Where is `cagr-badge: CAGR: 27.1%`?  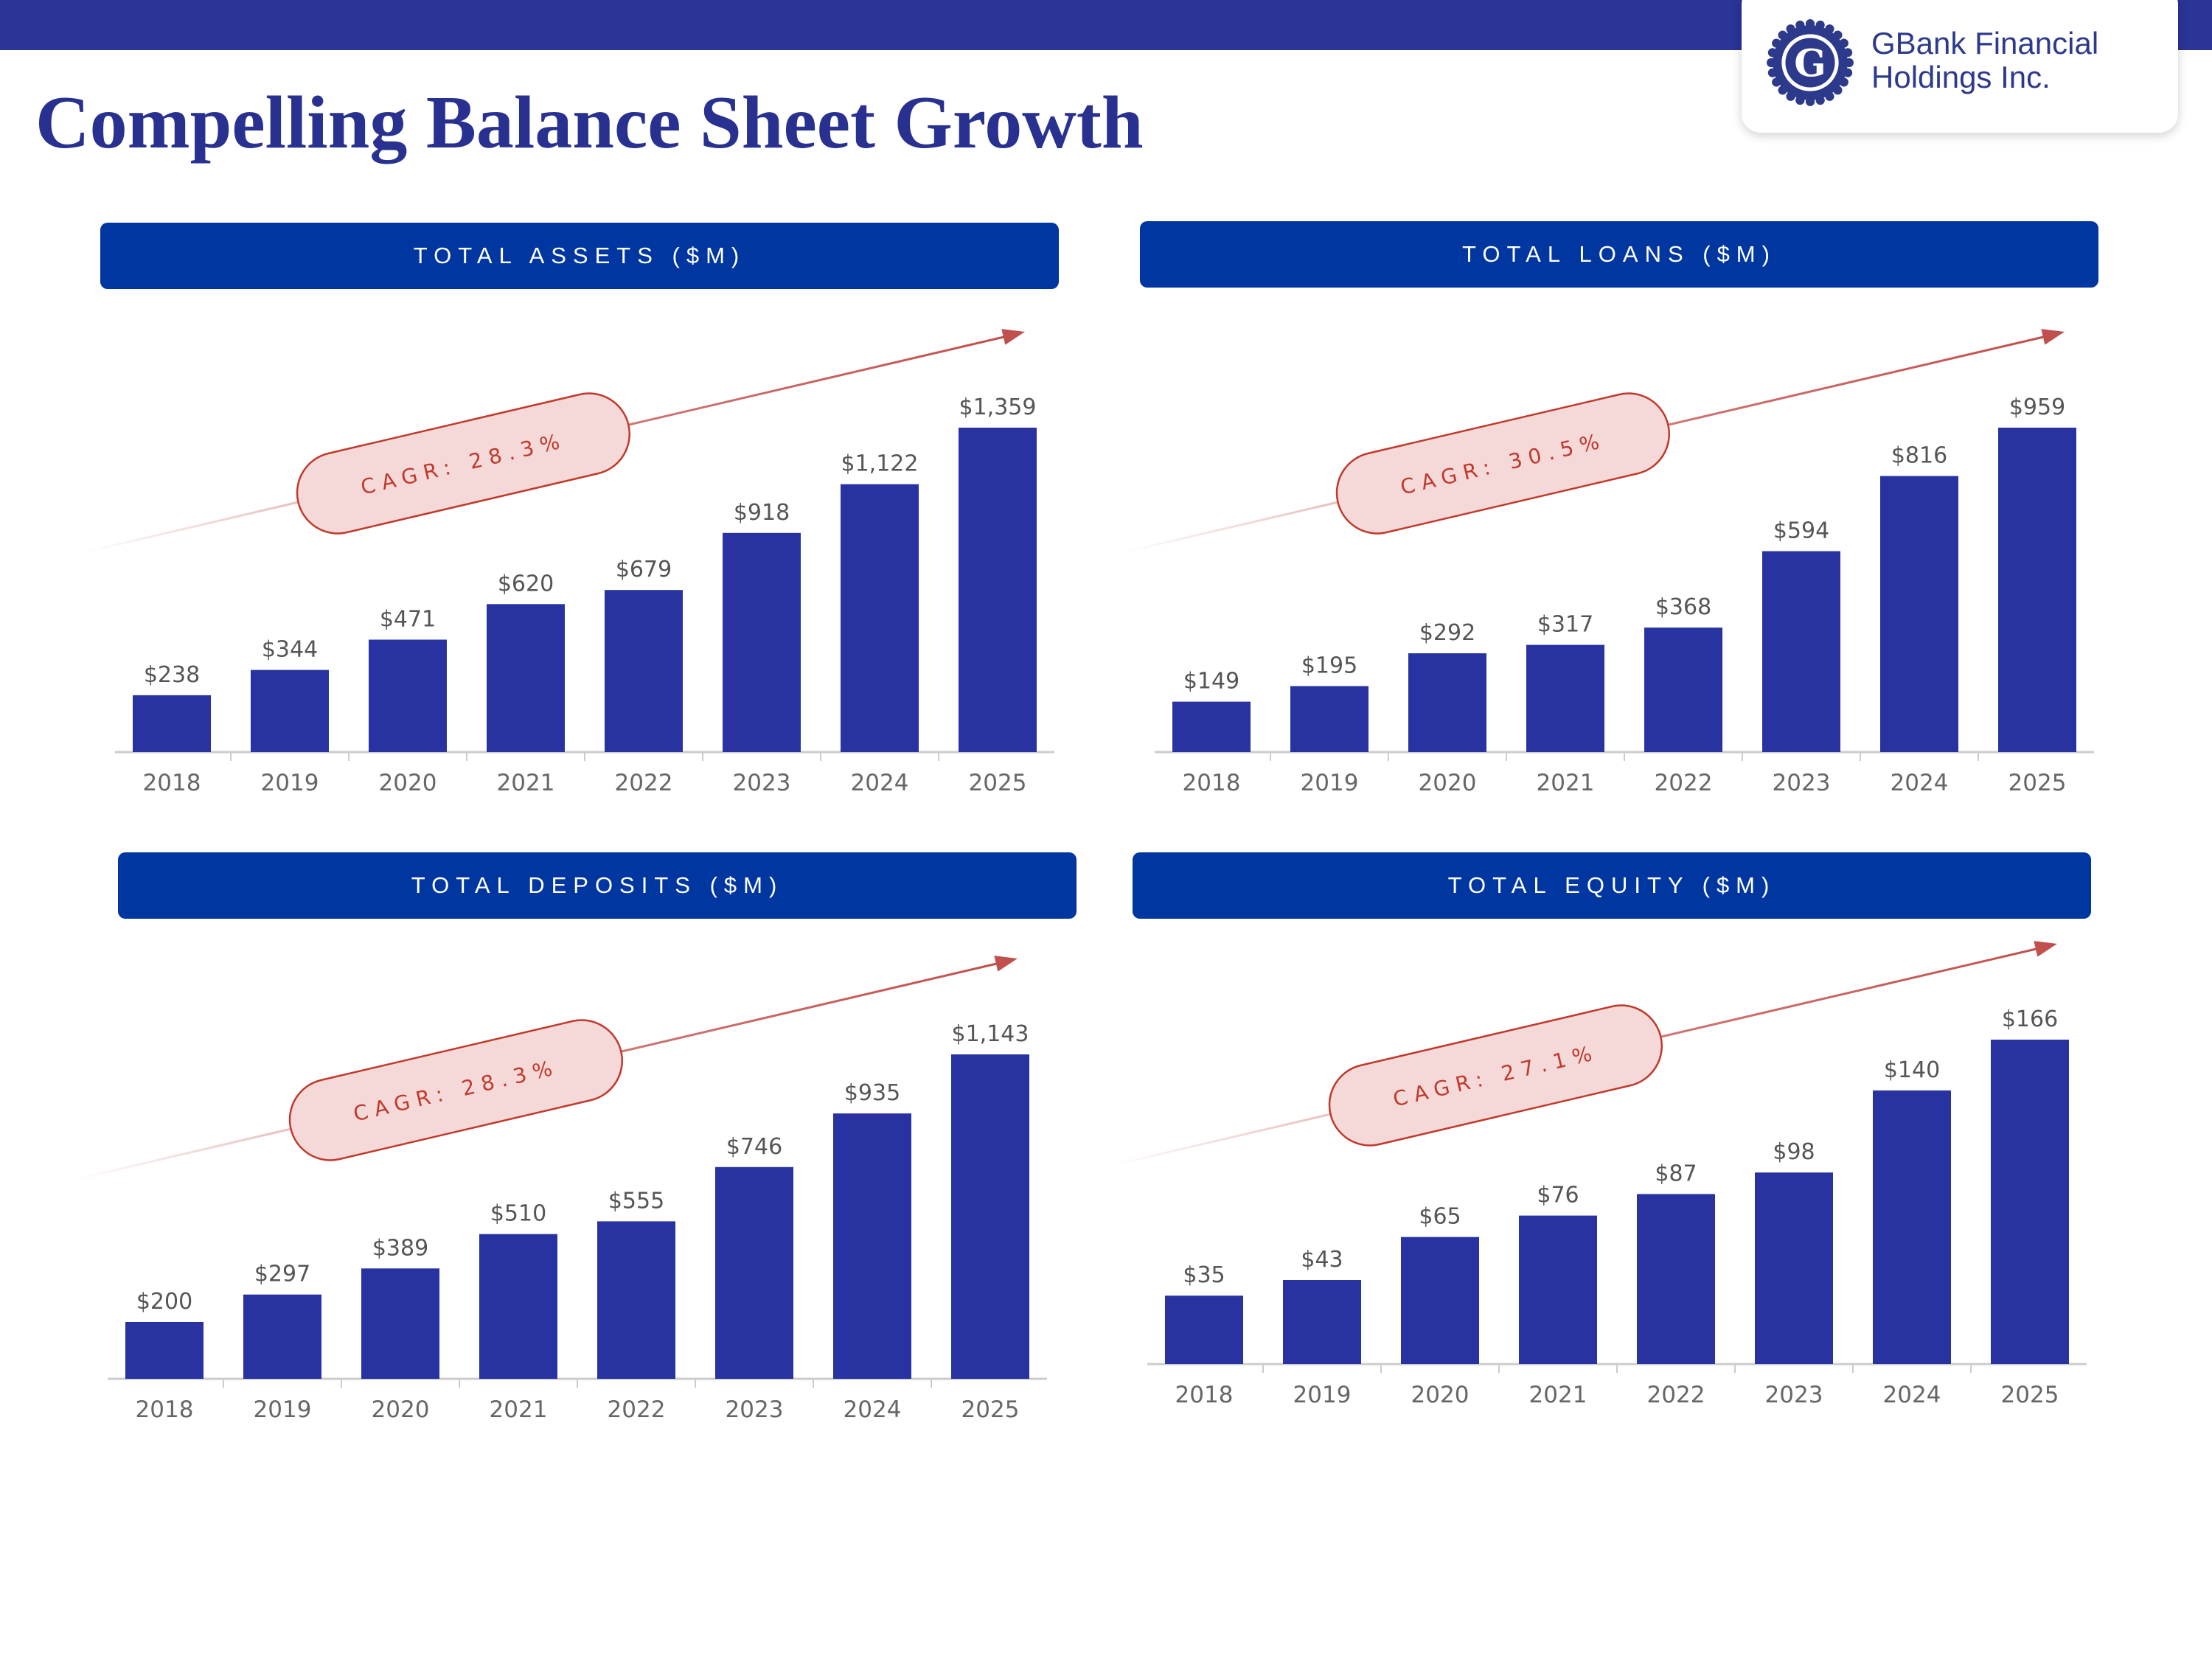
cagr-badge: CAGR: 27.1% is located at coordinates (1495, 1075).